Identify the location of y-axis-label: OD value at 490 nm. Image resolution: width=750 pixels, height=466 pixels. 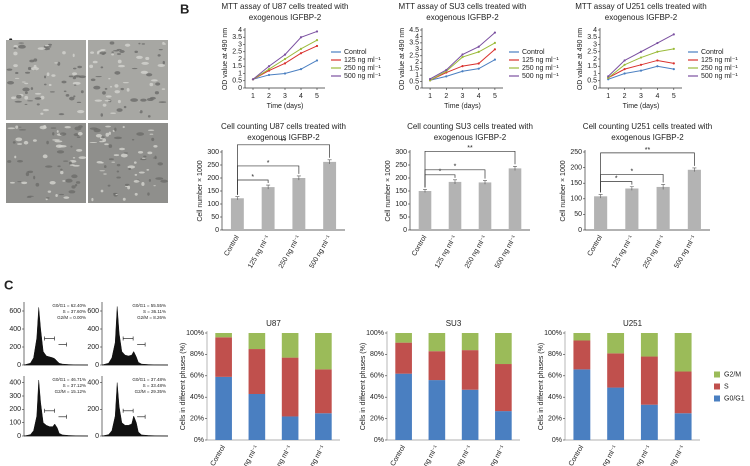
(402, 59).